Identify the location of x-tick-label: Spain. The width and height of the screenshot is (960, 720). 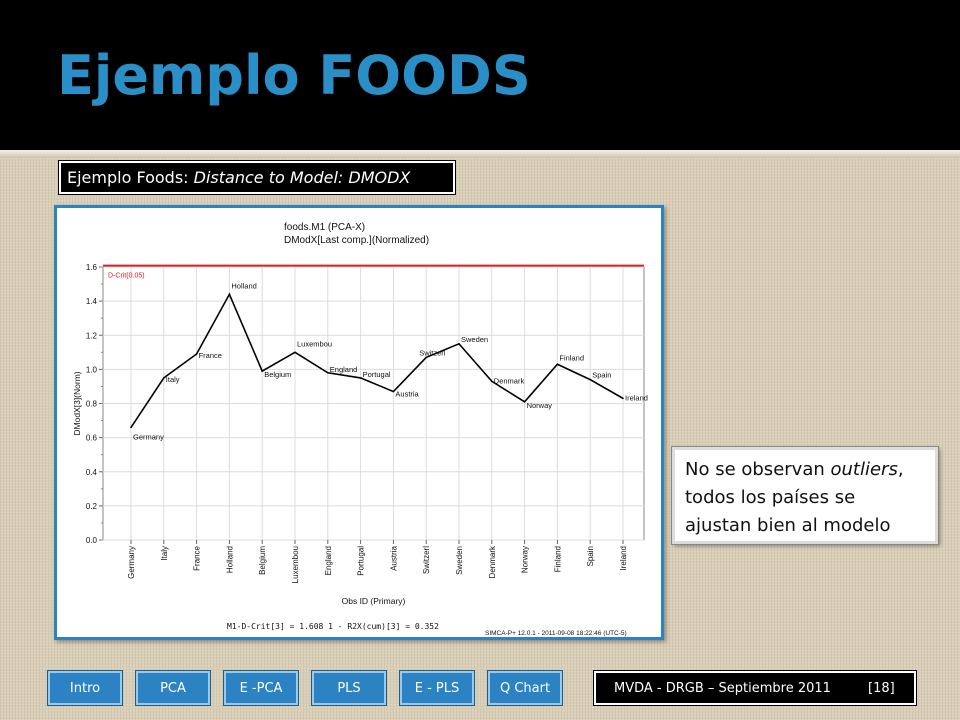
(590, 556).